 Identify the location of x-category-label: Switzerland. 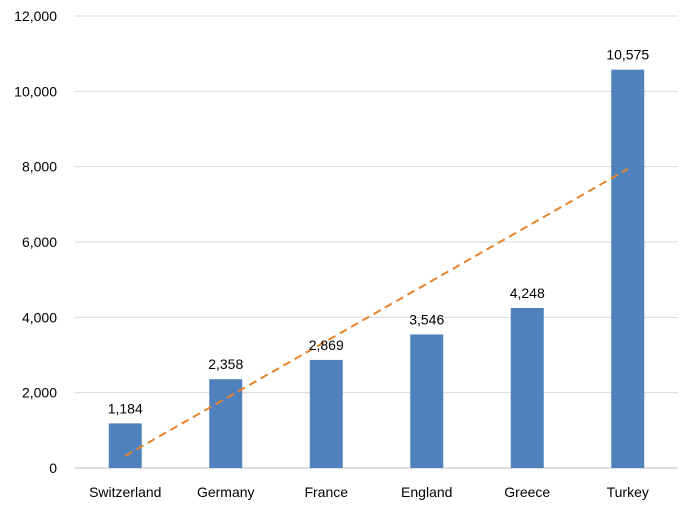
(125, 492).